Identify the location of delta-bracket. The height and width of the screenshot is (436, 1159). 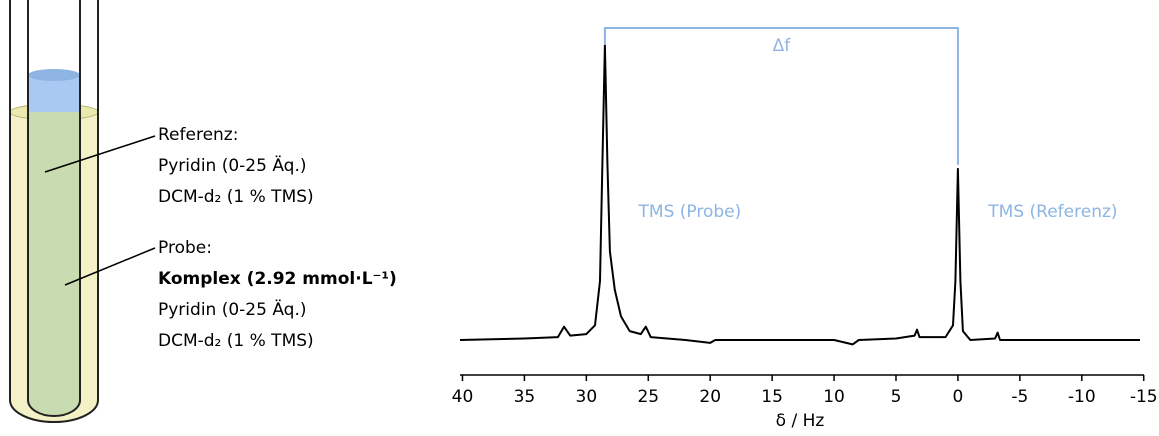
(781, 96).